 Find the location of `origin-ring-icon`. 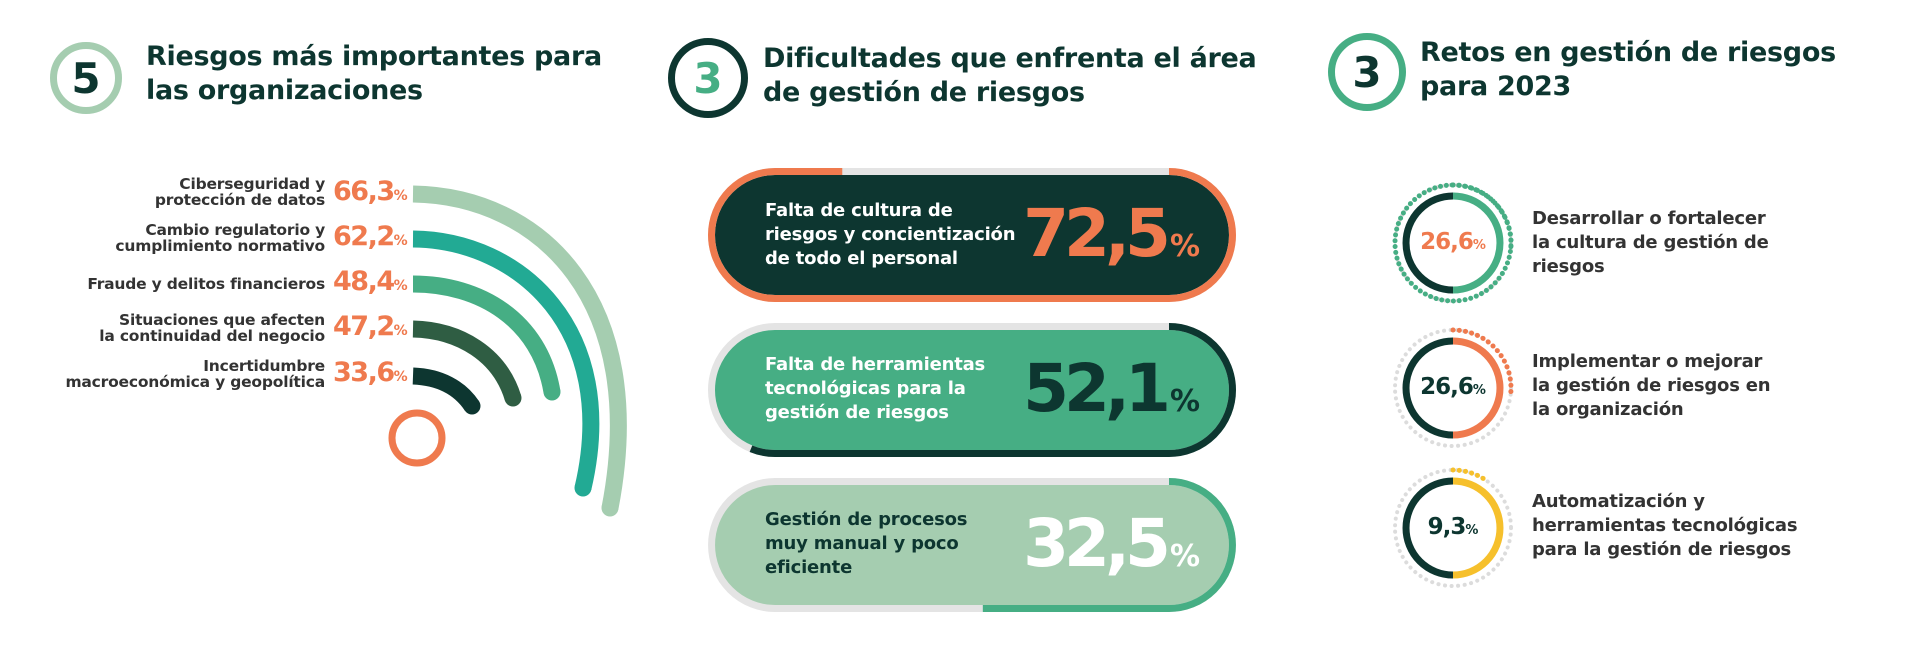

origin-ring-icon is located at coordinates (417, 438).